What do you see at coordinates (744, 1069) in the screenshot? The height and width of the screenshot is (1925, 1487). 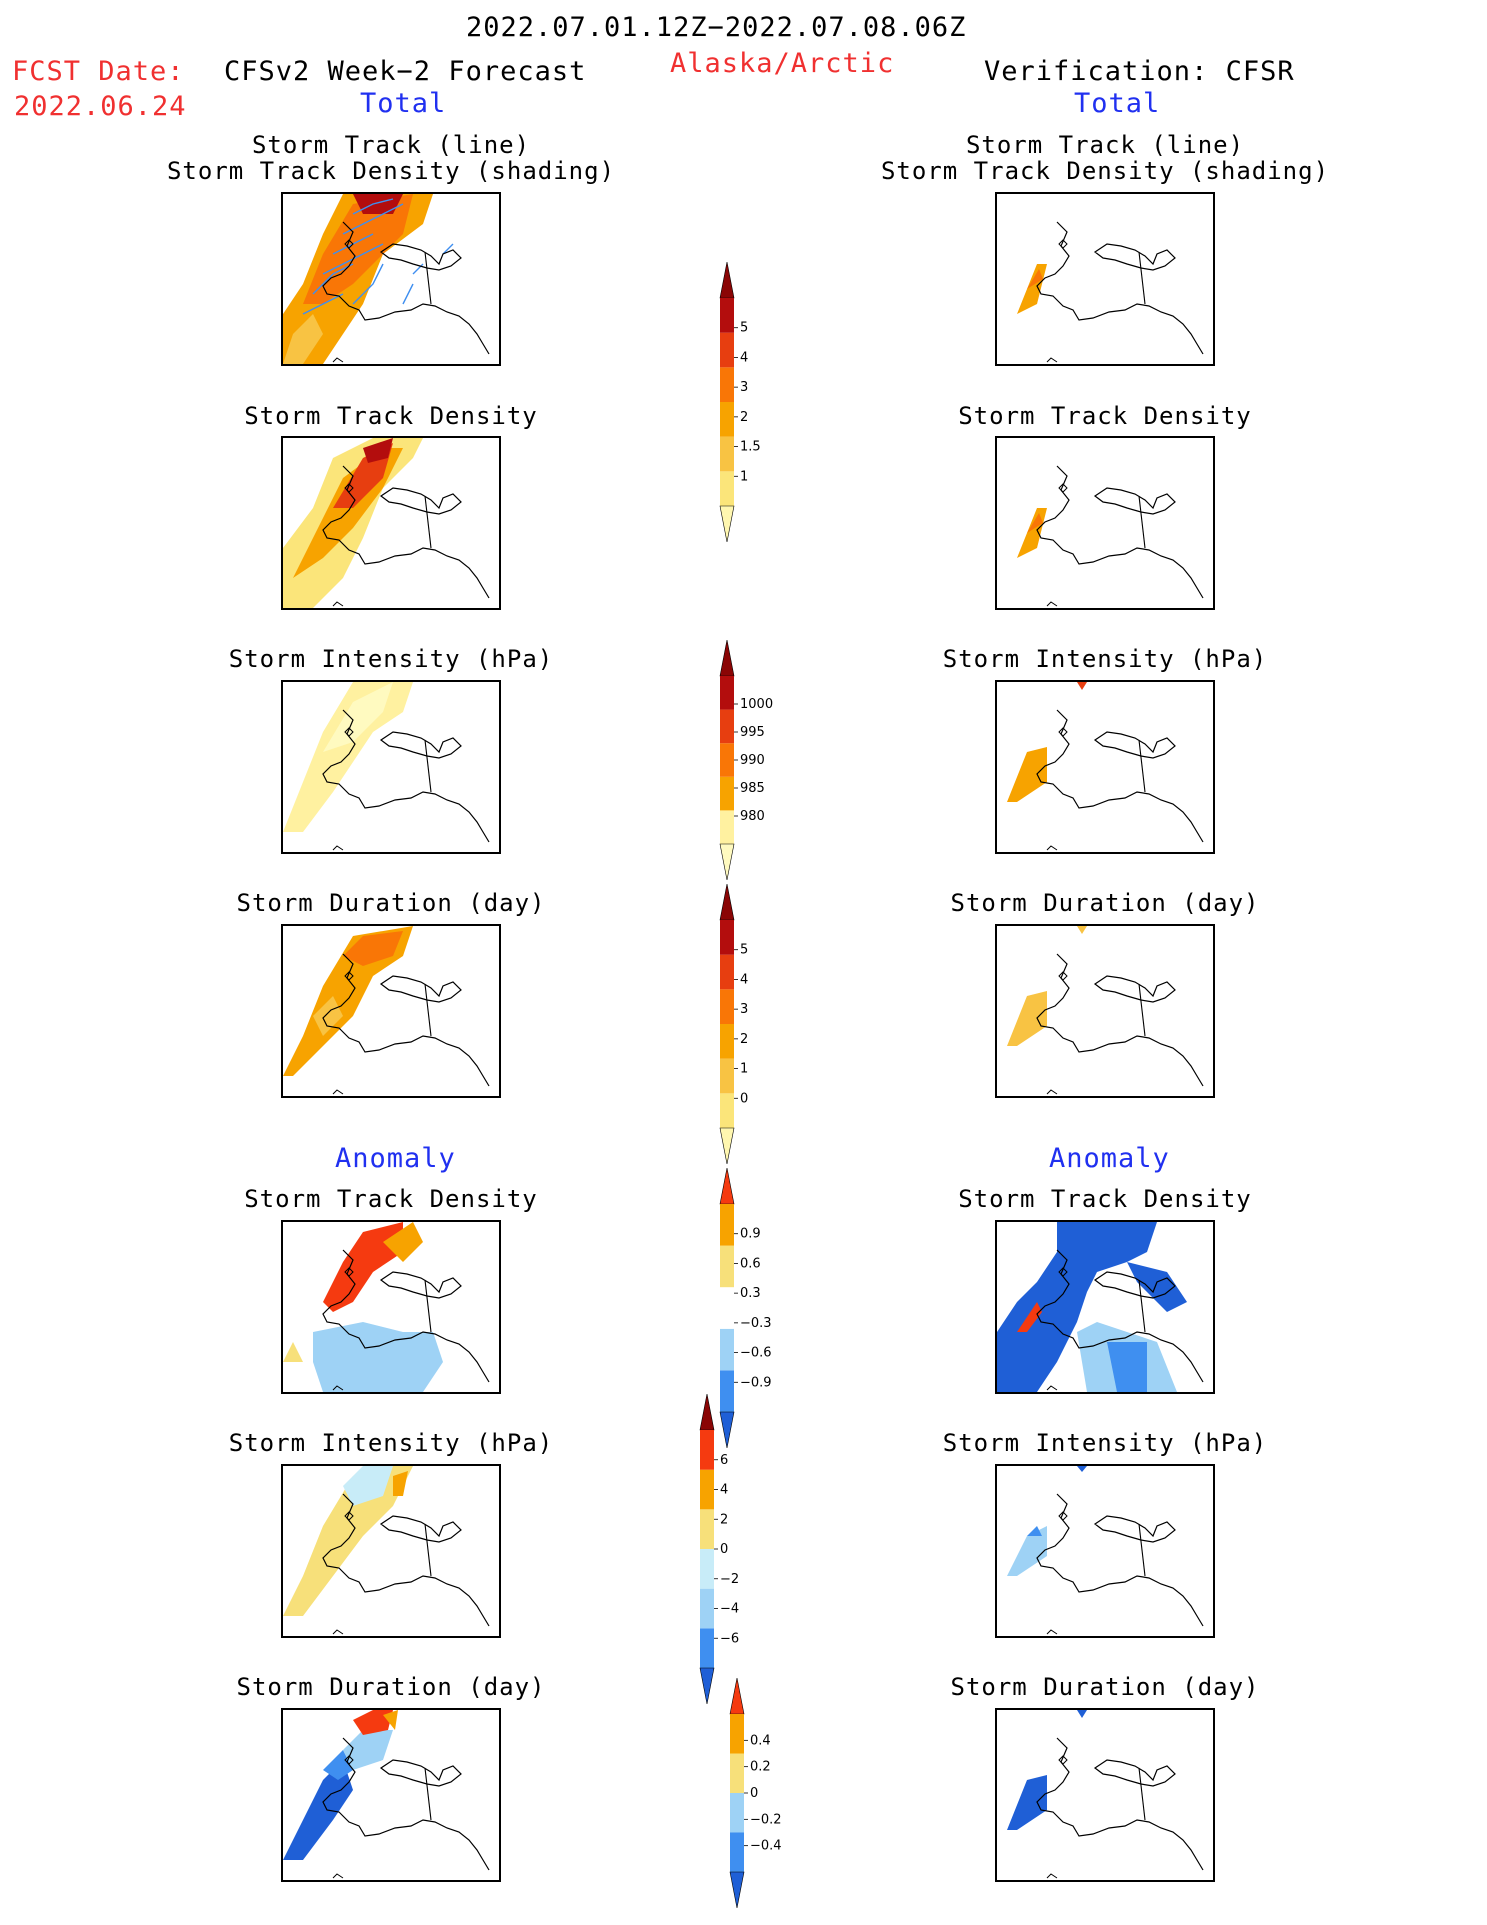 I see `colorbar-tick-label: 1` at bounding box center [744, 1069].